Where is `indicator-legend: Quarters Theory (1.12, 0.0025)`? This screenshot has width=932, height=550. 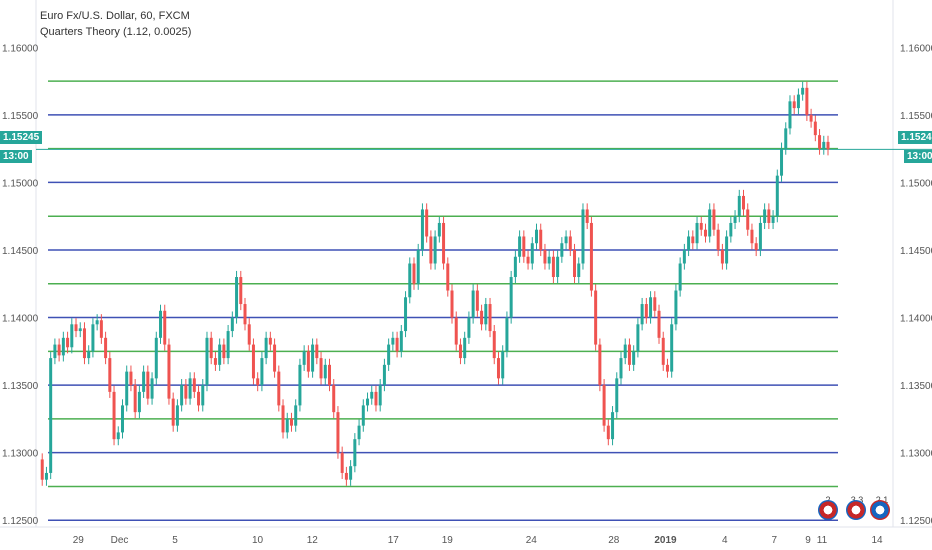 indicator-legend: Quarters Theory (1.12, 0.0025) is located at coordinates (116, 32).